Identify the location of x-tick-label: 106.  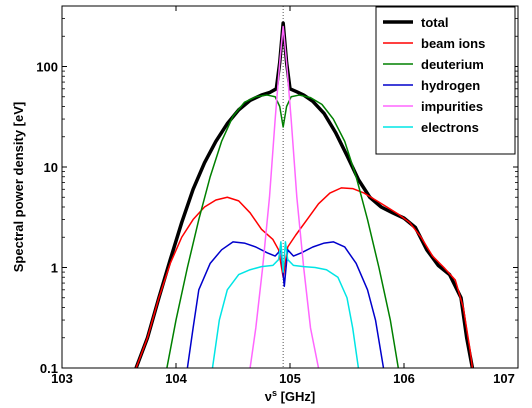
(404, 378).